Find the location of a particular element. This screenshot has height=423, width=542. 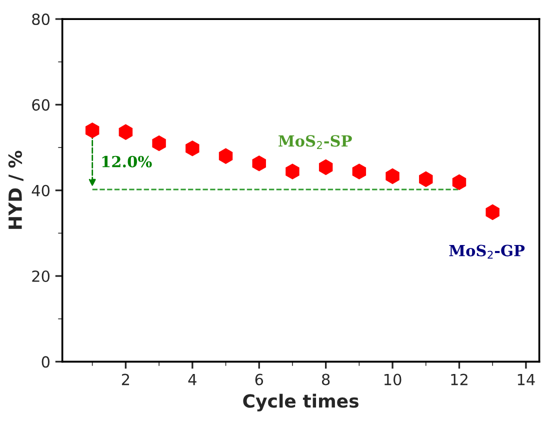

x-tick-label: 2 is located at coordinates (126, 380).